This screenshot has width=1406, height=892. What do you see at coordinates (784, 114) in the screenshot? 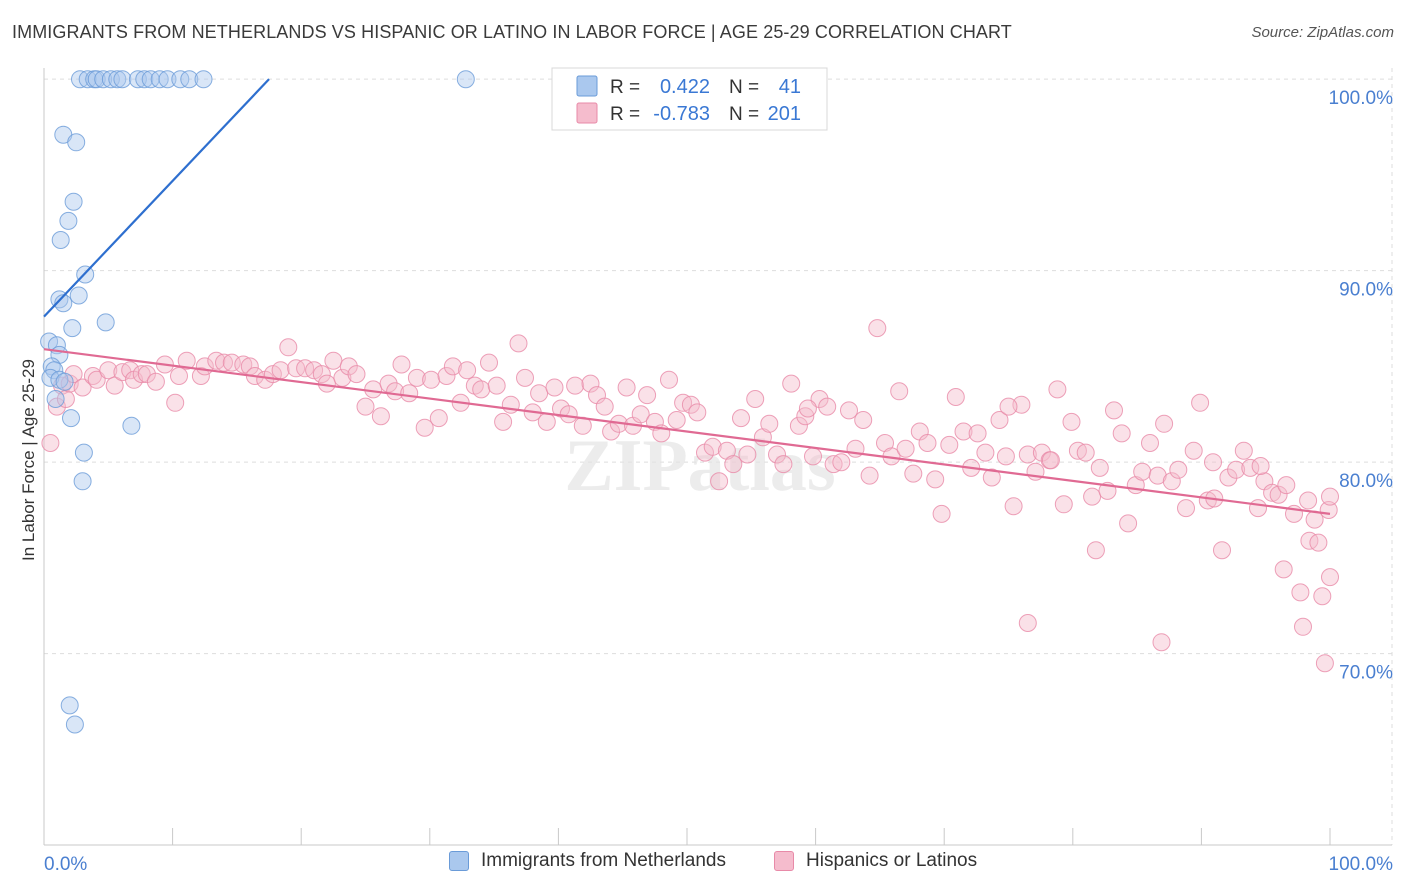
I see `legend-n-value-1: 201` at bounding box center [784, 114].